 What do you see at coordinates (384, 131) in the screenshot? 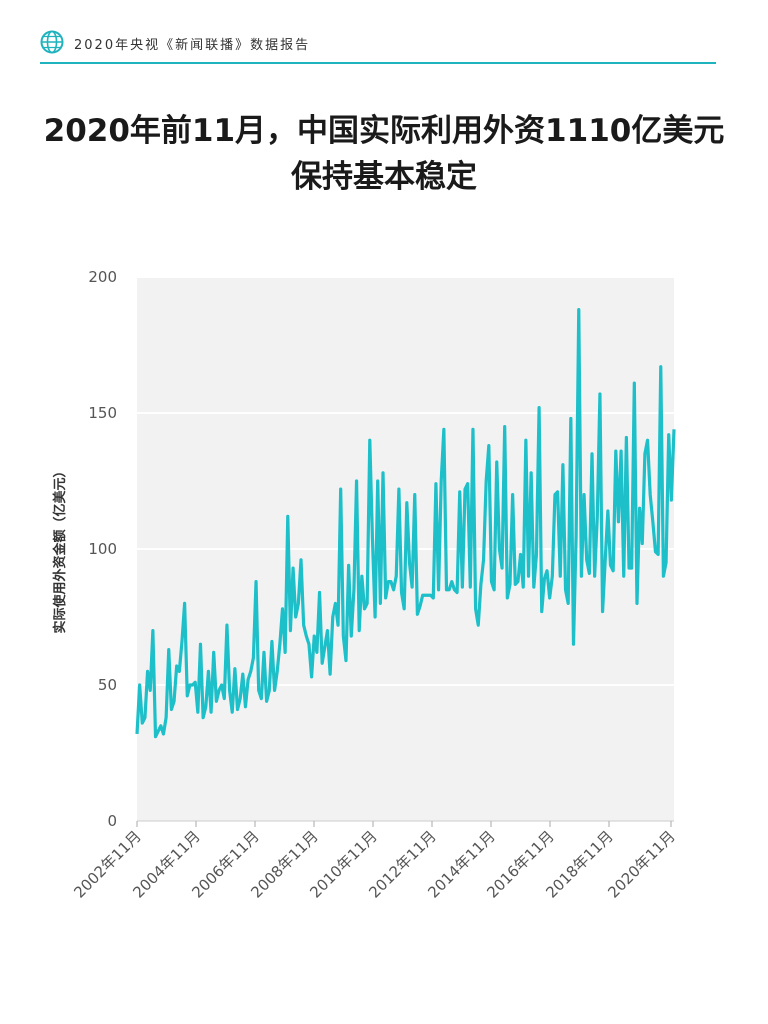
I see `title-line-1: 2020年前11月，中国实际利用外资1110亿美元` at bounding box center [384, 131].